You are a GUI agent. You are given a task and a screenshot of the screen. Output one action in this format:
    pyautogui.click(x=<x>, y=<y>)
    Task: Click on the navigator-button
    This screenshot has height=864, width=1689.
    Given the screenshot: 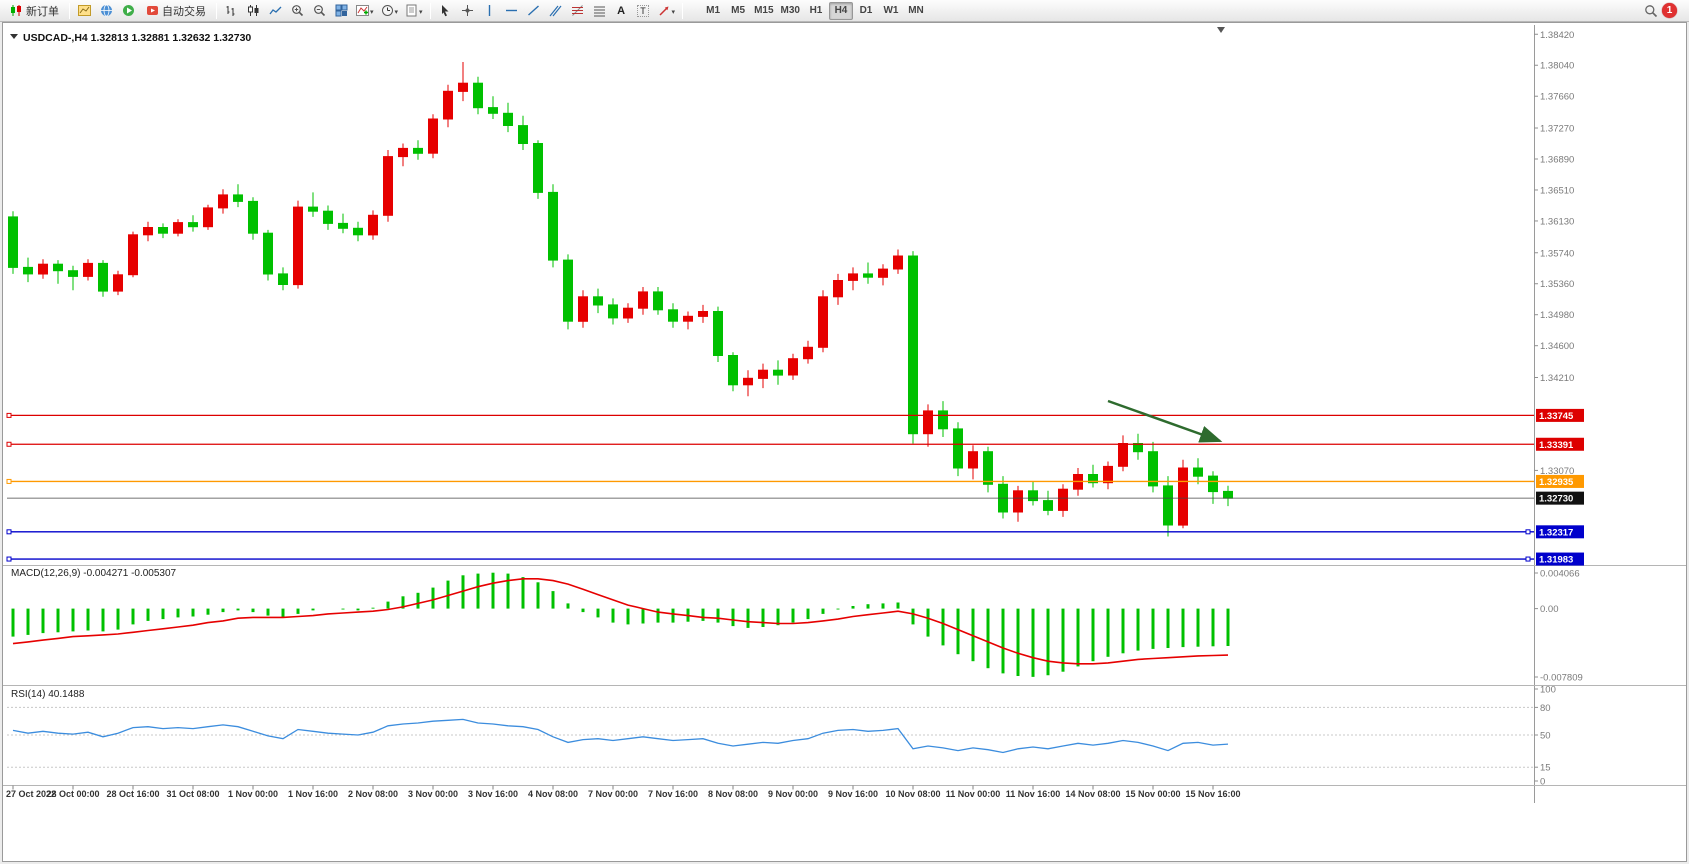 What is the action you would take?
    pyautogui.click(x=128, y=10)
    